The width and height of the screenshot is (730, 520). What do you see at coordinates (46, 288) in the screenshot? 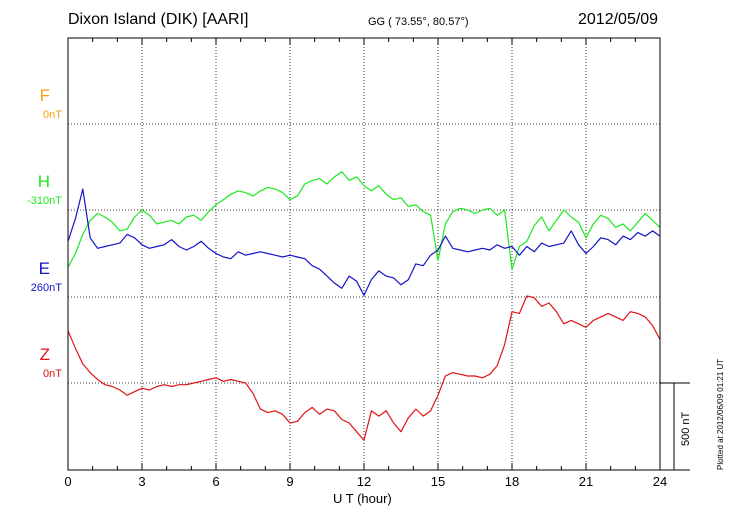
I see `channel-baseline-e: 260nT` at bounding box center [46, 288].